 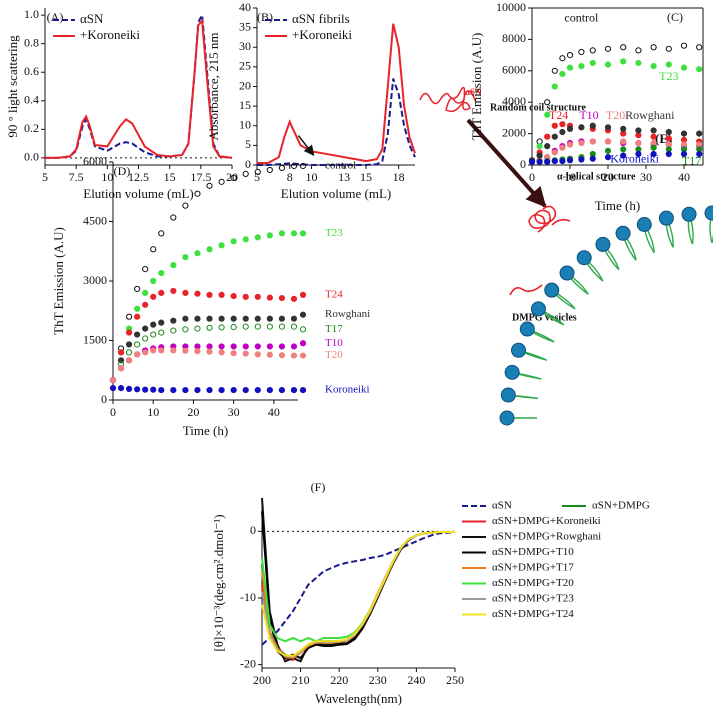 I want to click on lipid-head, so click(x=623, y=233).